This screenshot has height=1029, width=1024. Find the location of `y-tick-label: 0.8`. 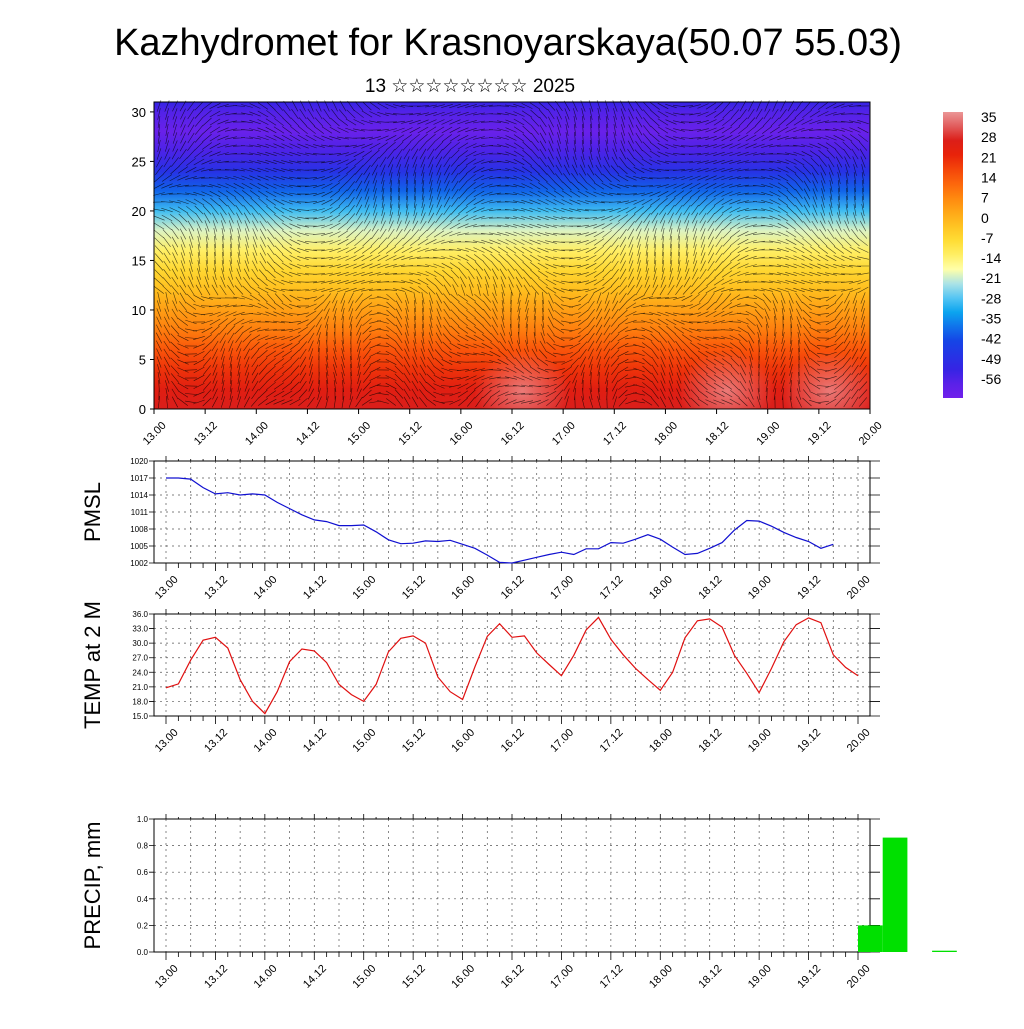

y-tick-label: 0.8 is located at coordinates (143, 846).